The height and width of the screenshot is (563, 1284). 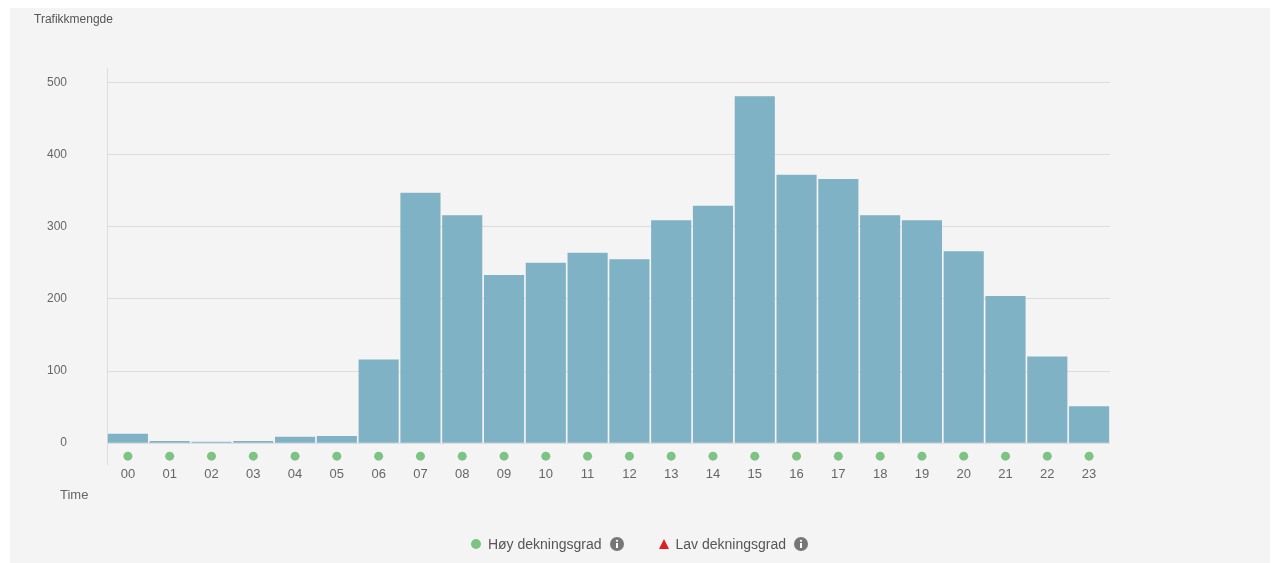 What do you see at coordinates (963, 474) in the screenshot?
I see `x-tick-label: 20` at bounding box center [963, 474].